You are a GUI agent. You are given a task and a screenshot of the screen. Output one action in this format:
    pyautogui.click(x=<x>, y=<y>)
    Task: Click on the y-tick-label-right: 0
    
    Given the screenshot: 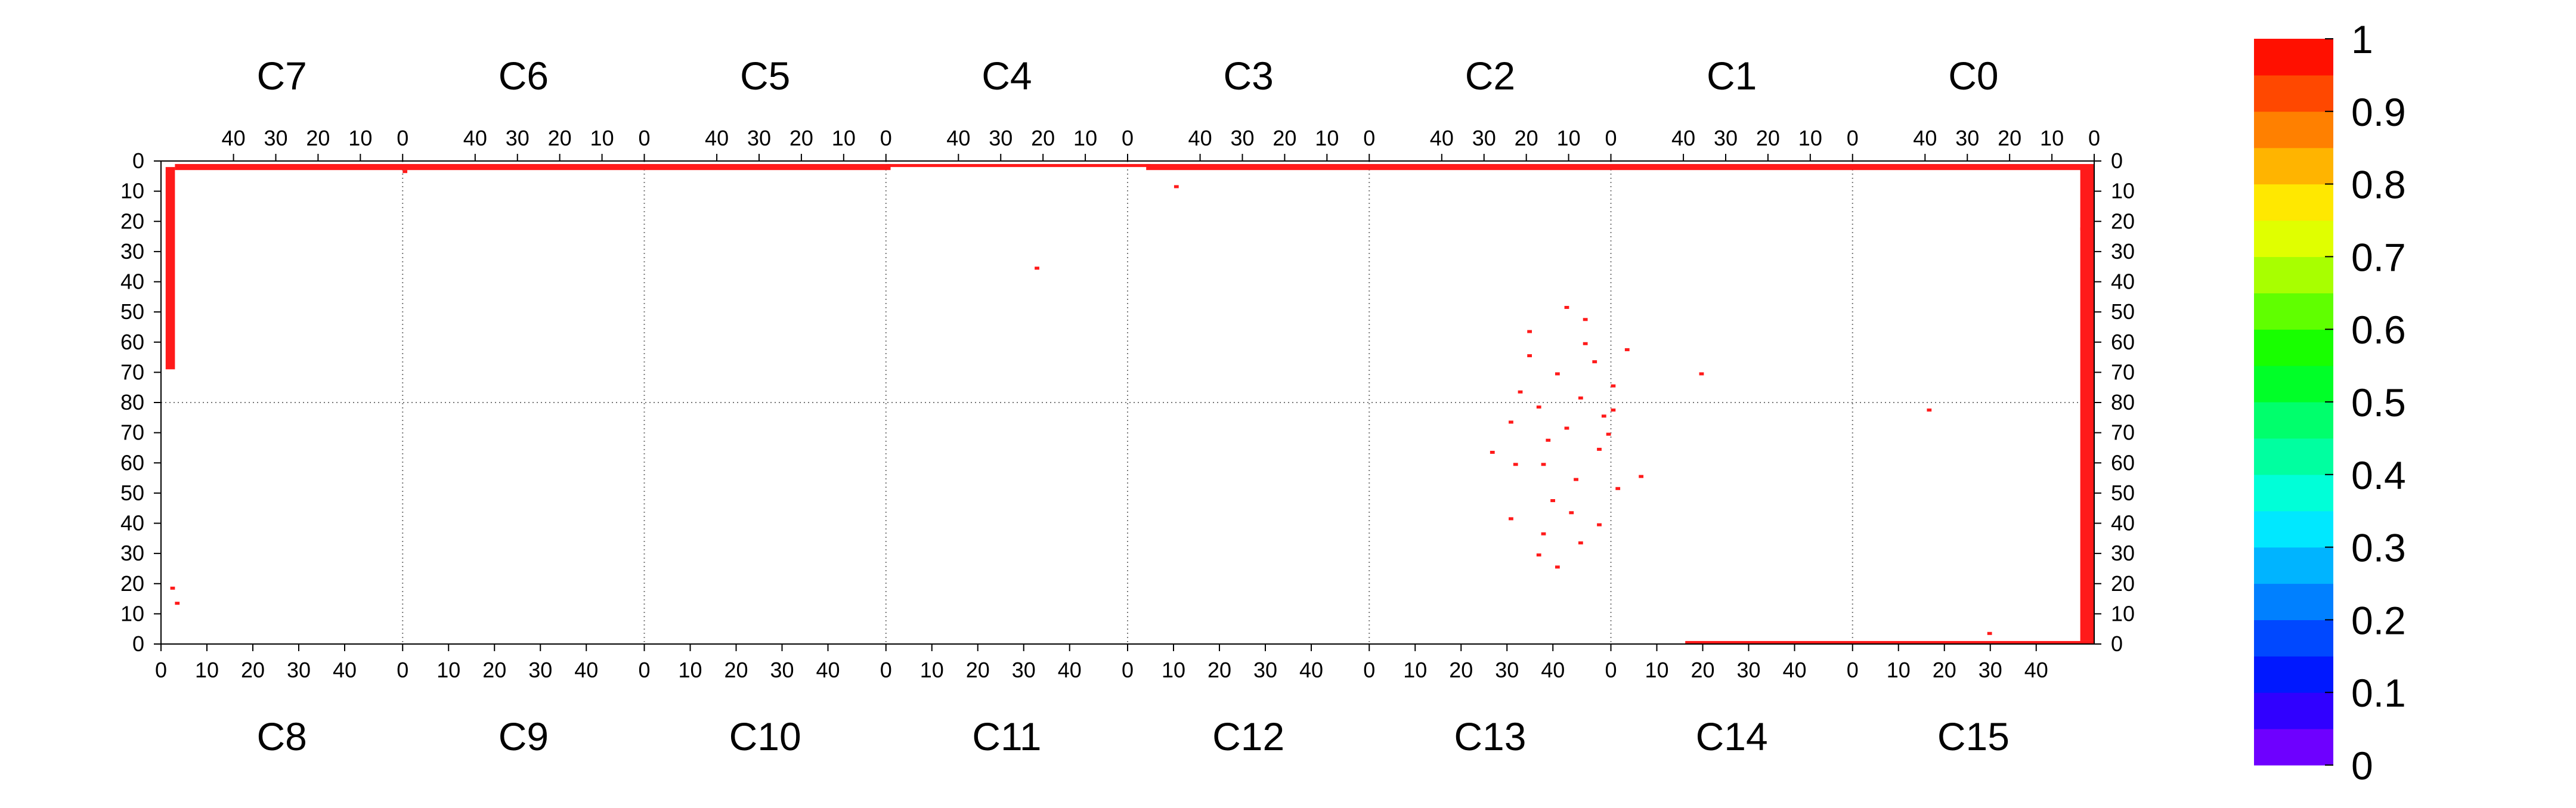 What is the action you would take?
    pyautogui.click(x=2117, y=644)
    